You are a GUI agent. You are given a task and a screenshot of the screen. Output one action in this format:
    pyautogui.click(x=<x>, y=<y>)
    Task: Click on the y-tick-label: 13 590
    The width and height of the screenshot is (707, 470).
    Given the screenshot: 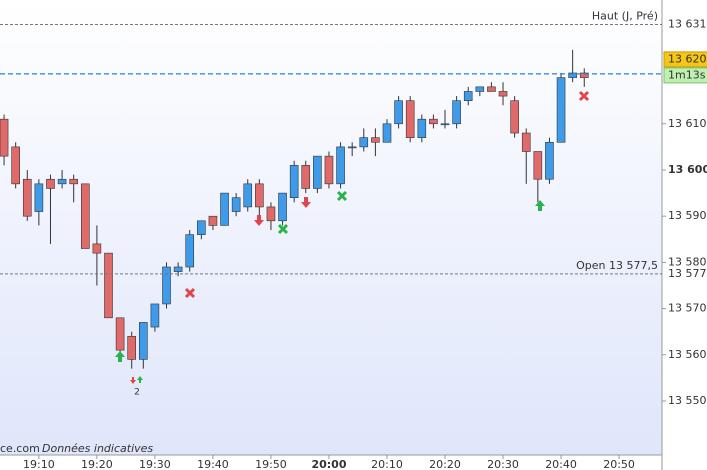 What is the action you would take?
    pyautogui.click(x=687, y=215)
    